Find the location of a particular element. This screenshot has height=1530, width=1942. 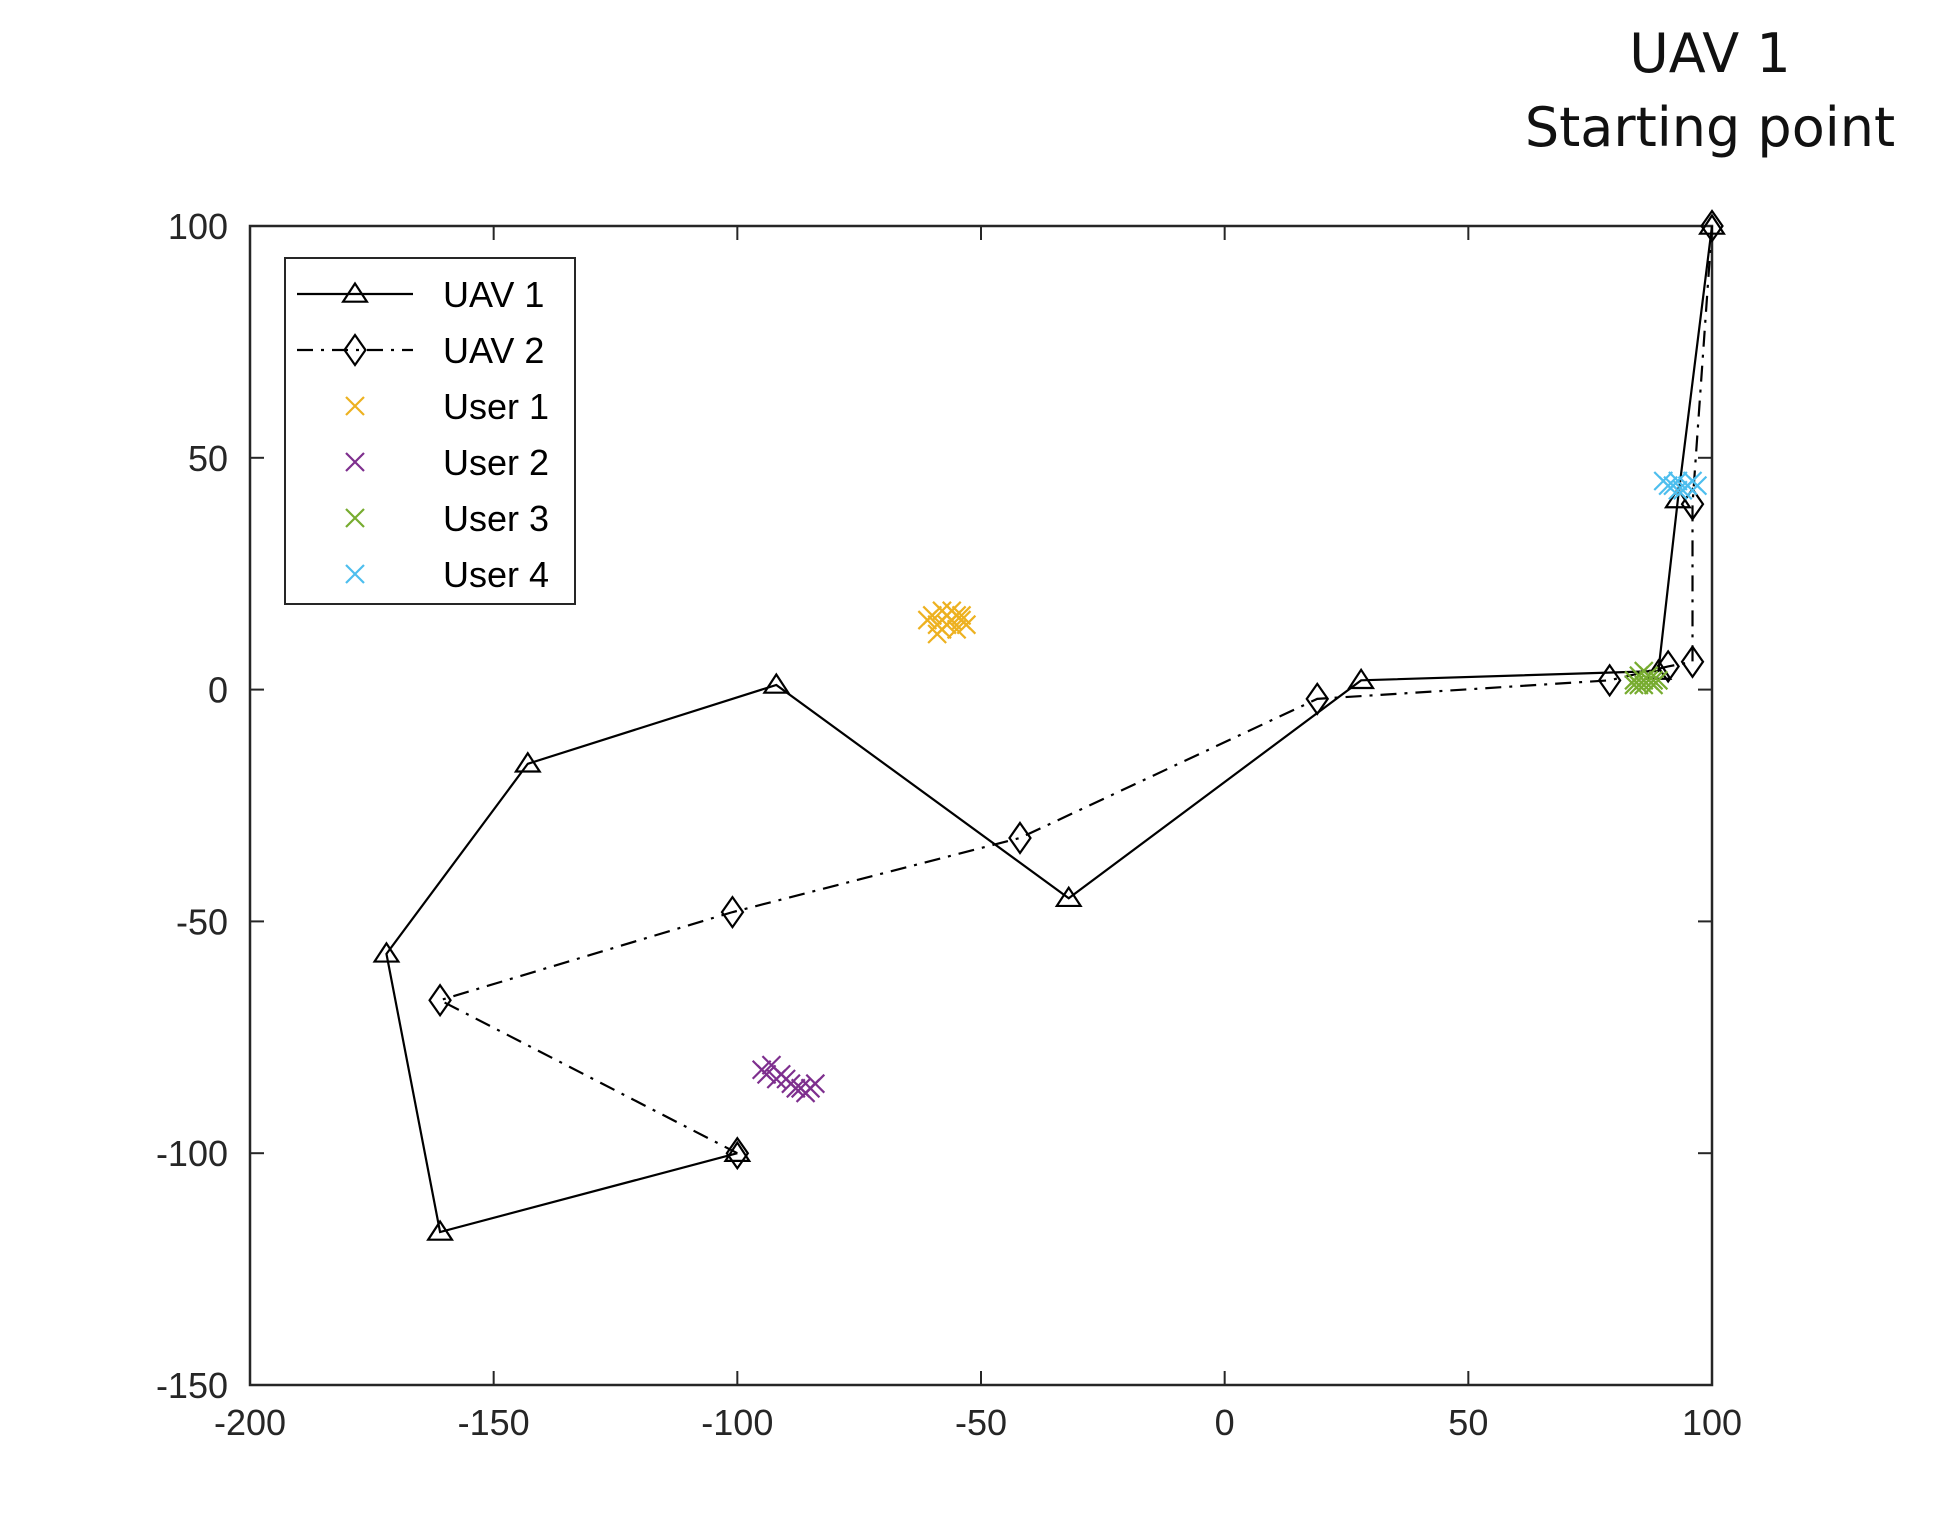

x-tick-label: -50 is located at coordinates (981, 1422).